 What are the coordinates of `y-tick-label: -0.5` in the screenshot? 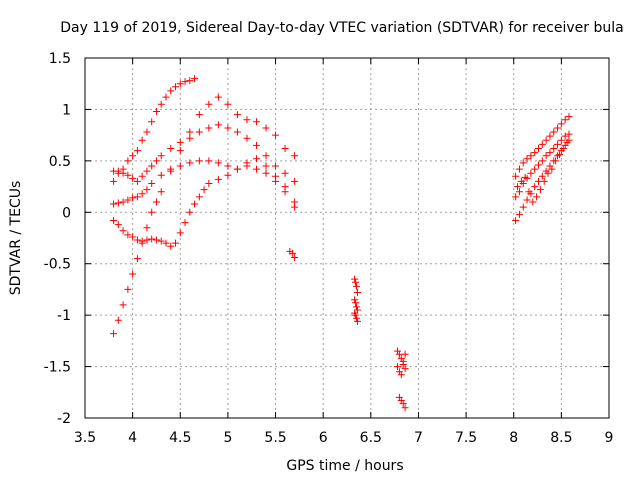 It's located at (57, 265).